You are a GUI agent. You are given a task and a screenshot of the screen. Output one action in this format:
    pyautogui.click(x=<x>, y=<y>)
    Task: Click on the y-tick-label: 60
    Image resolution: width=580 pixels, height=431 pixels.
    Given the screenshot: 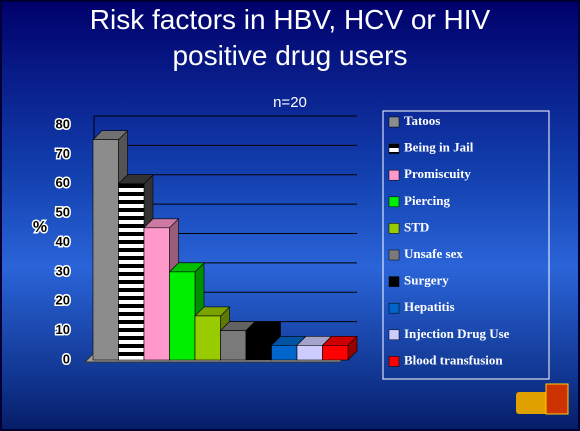 What is the action you would take?
    pyautogui.click(x=63, y=182)
    